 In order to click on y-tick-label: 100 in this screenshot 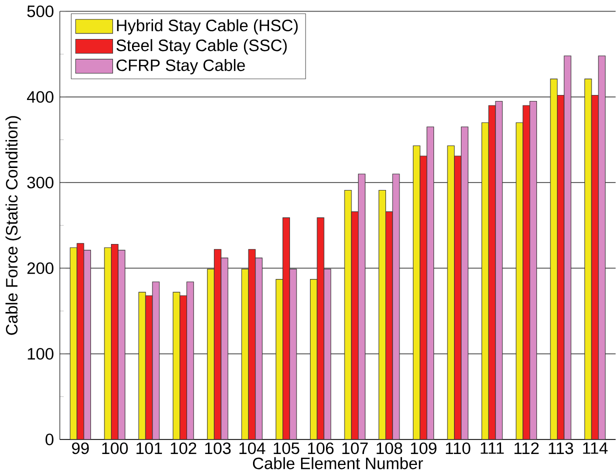, I will do `click(41, 354)`.